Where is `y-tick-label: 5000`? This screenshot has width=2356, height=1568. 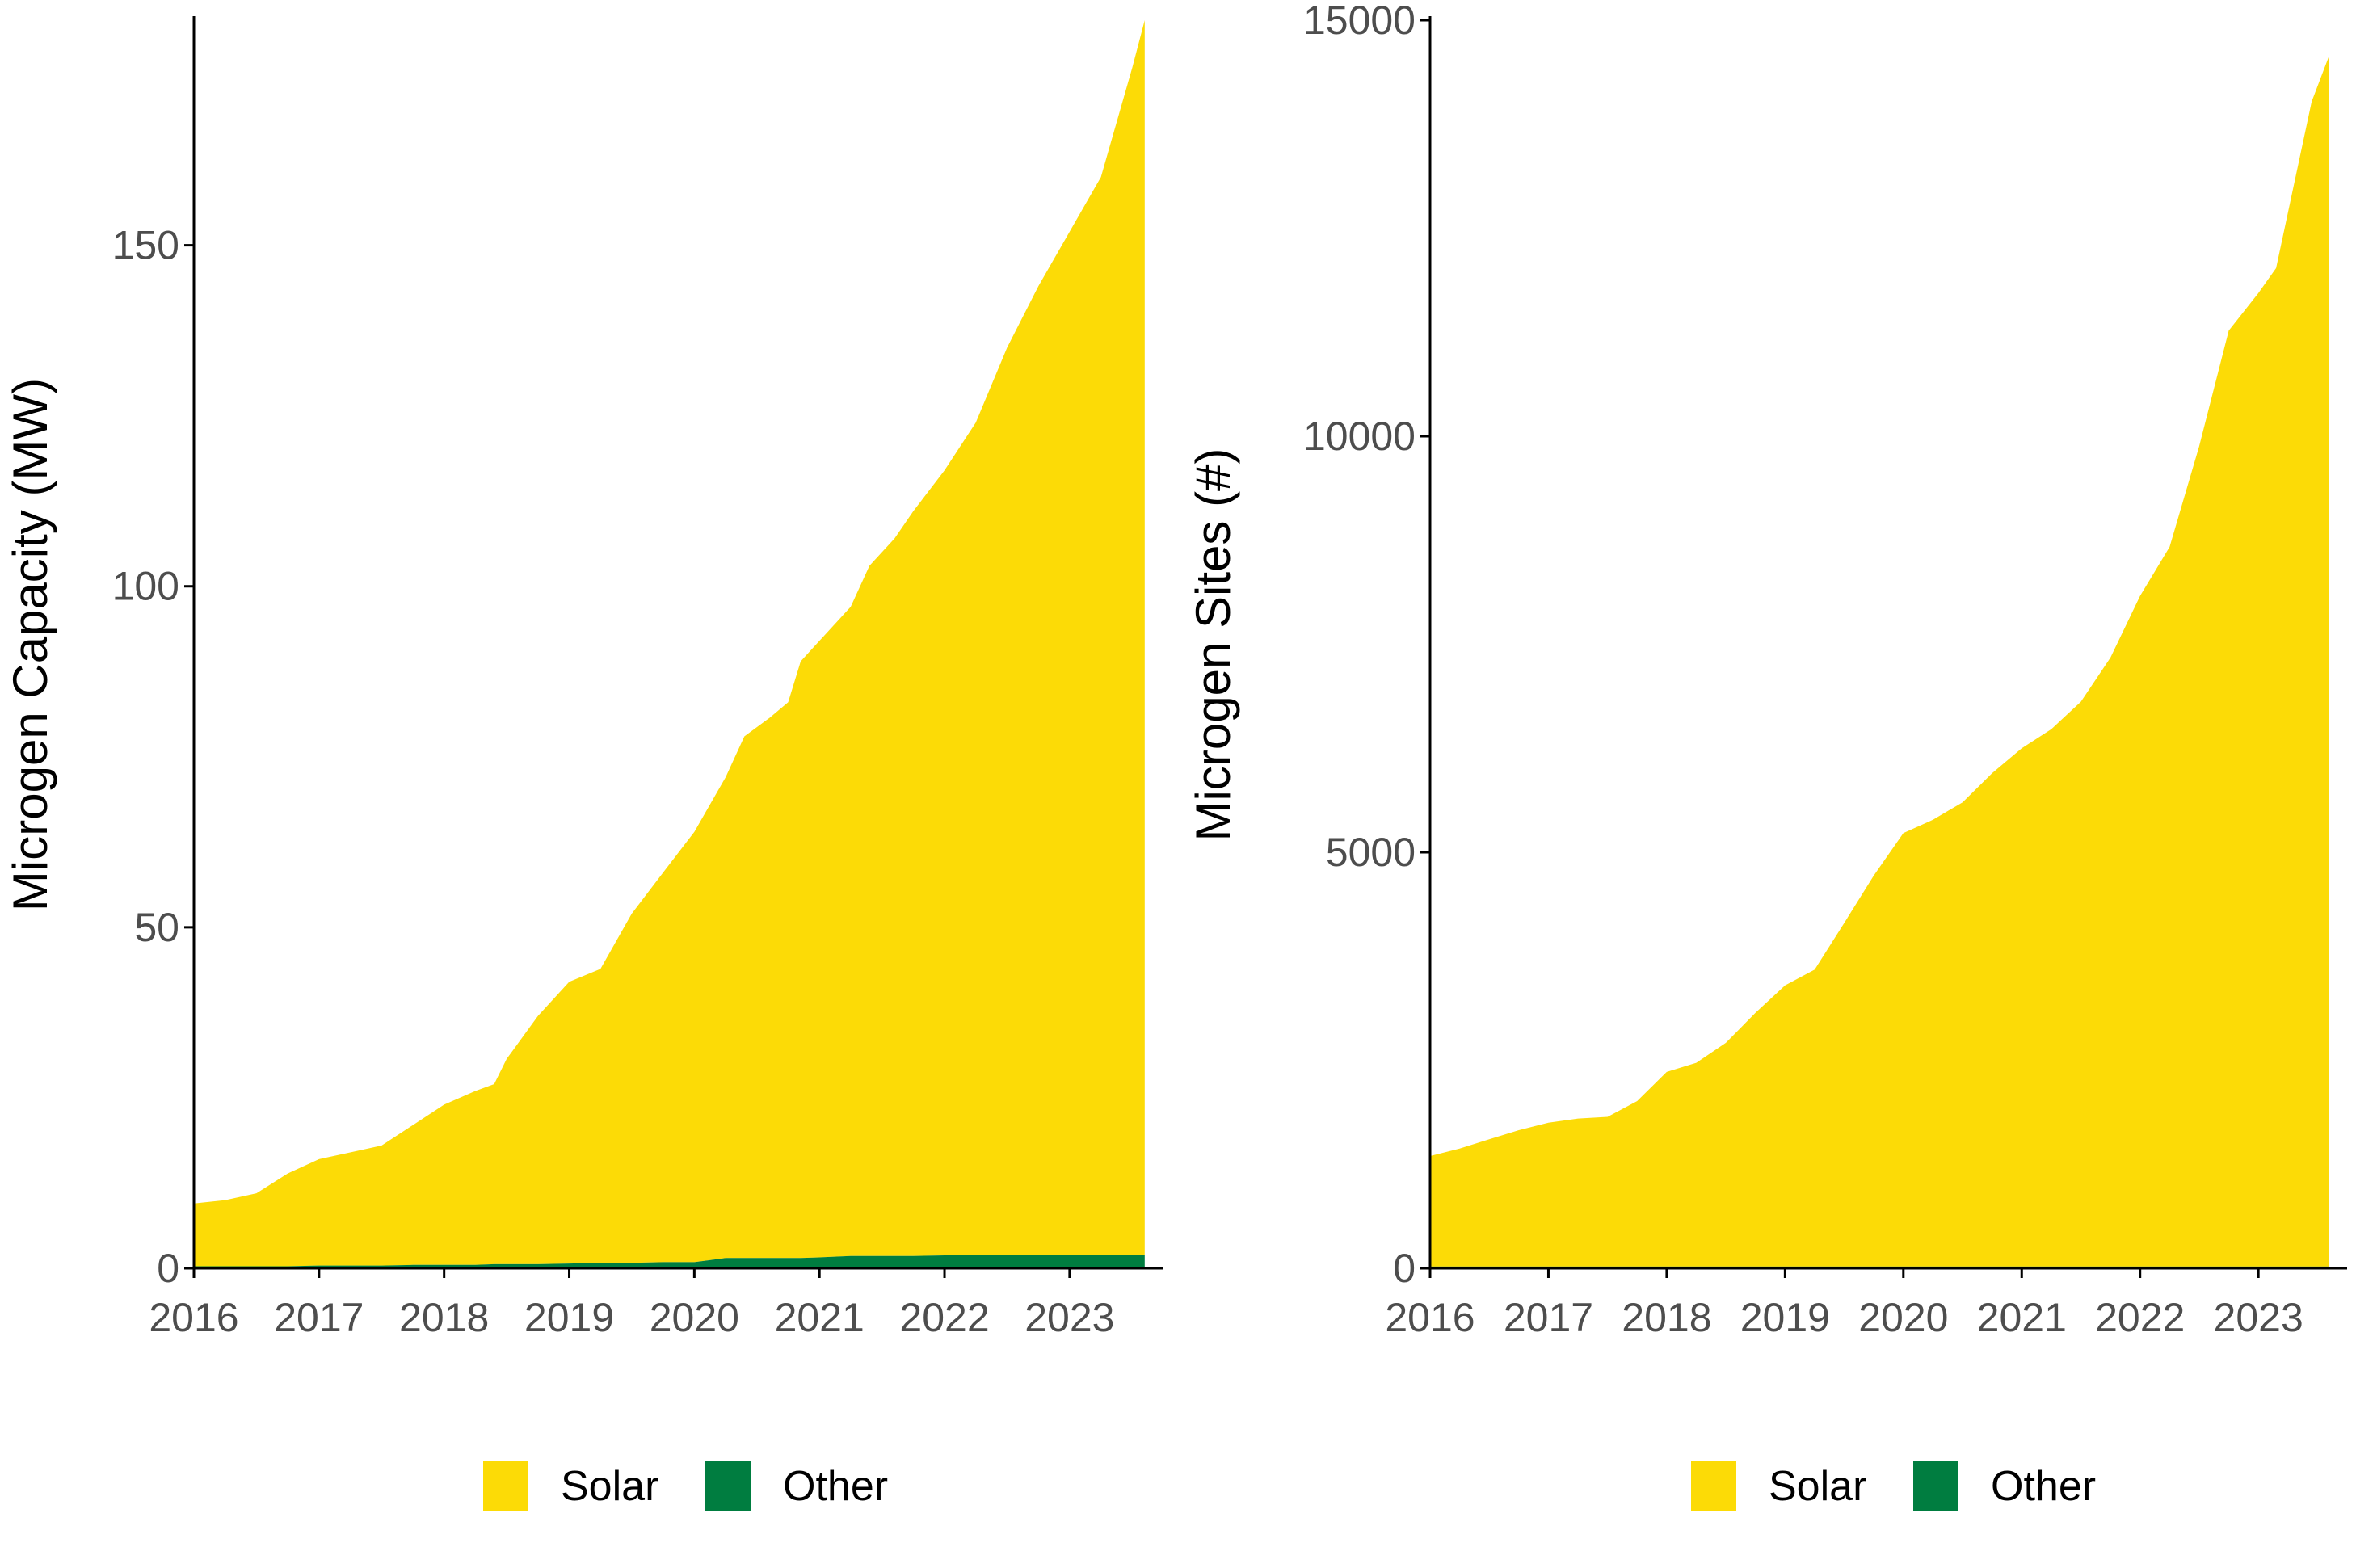
y-tick-label: 5000 is located at coordinates (1371, 852).